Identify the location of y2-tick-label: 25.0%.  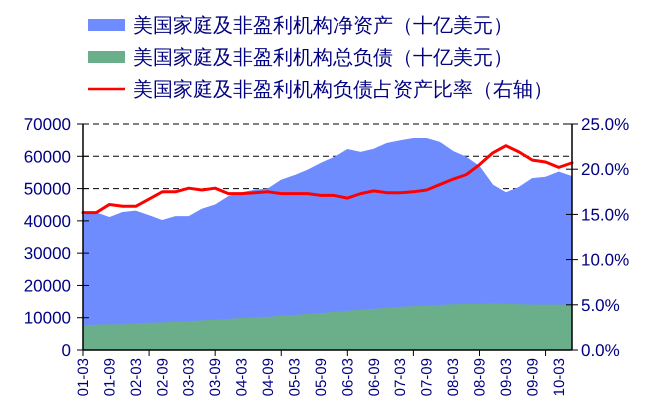
(605, 124).